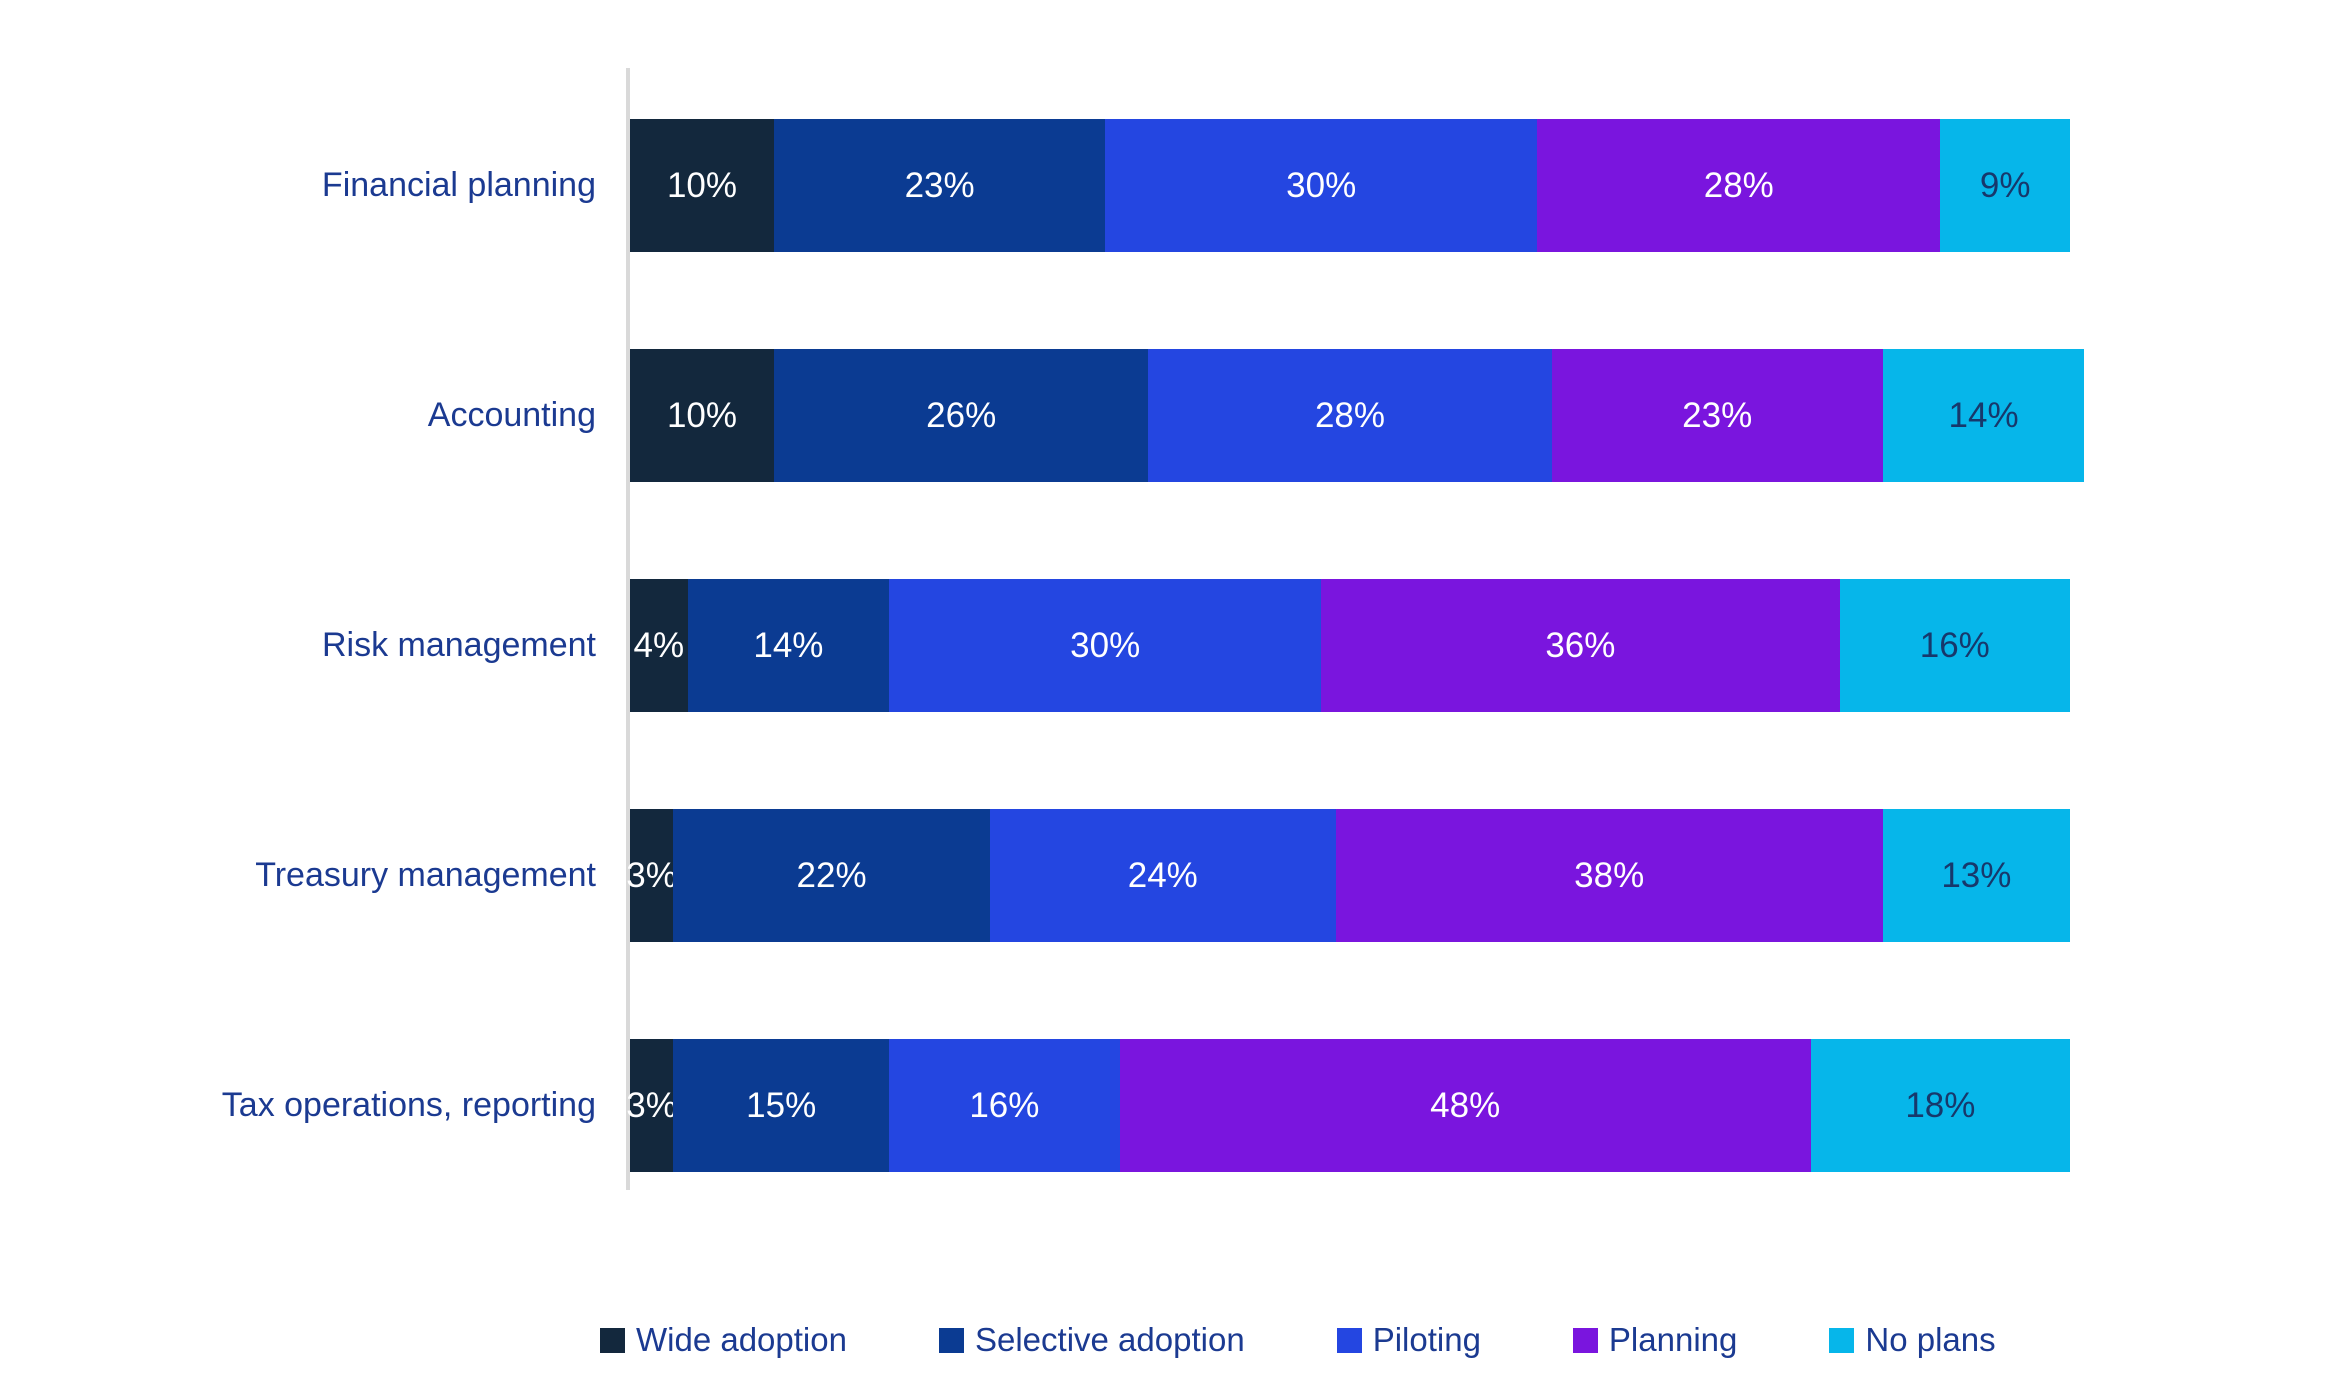 This screenshot has height=1396, width=2342. I want to click on legend-item-piloting: Piloting, so click(1408, 1340).